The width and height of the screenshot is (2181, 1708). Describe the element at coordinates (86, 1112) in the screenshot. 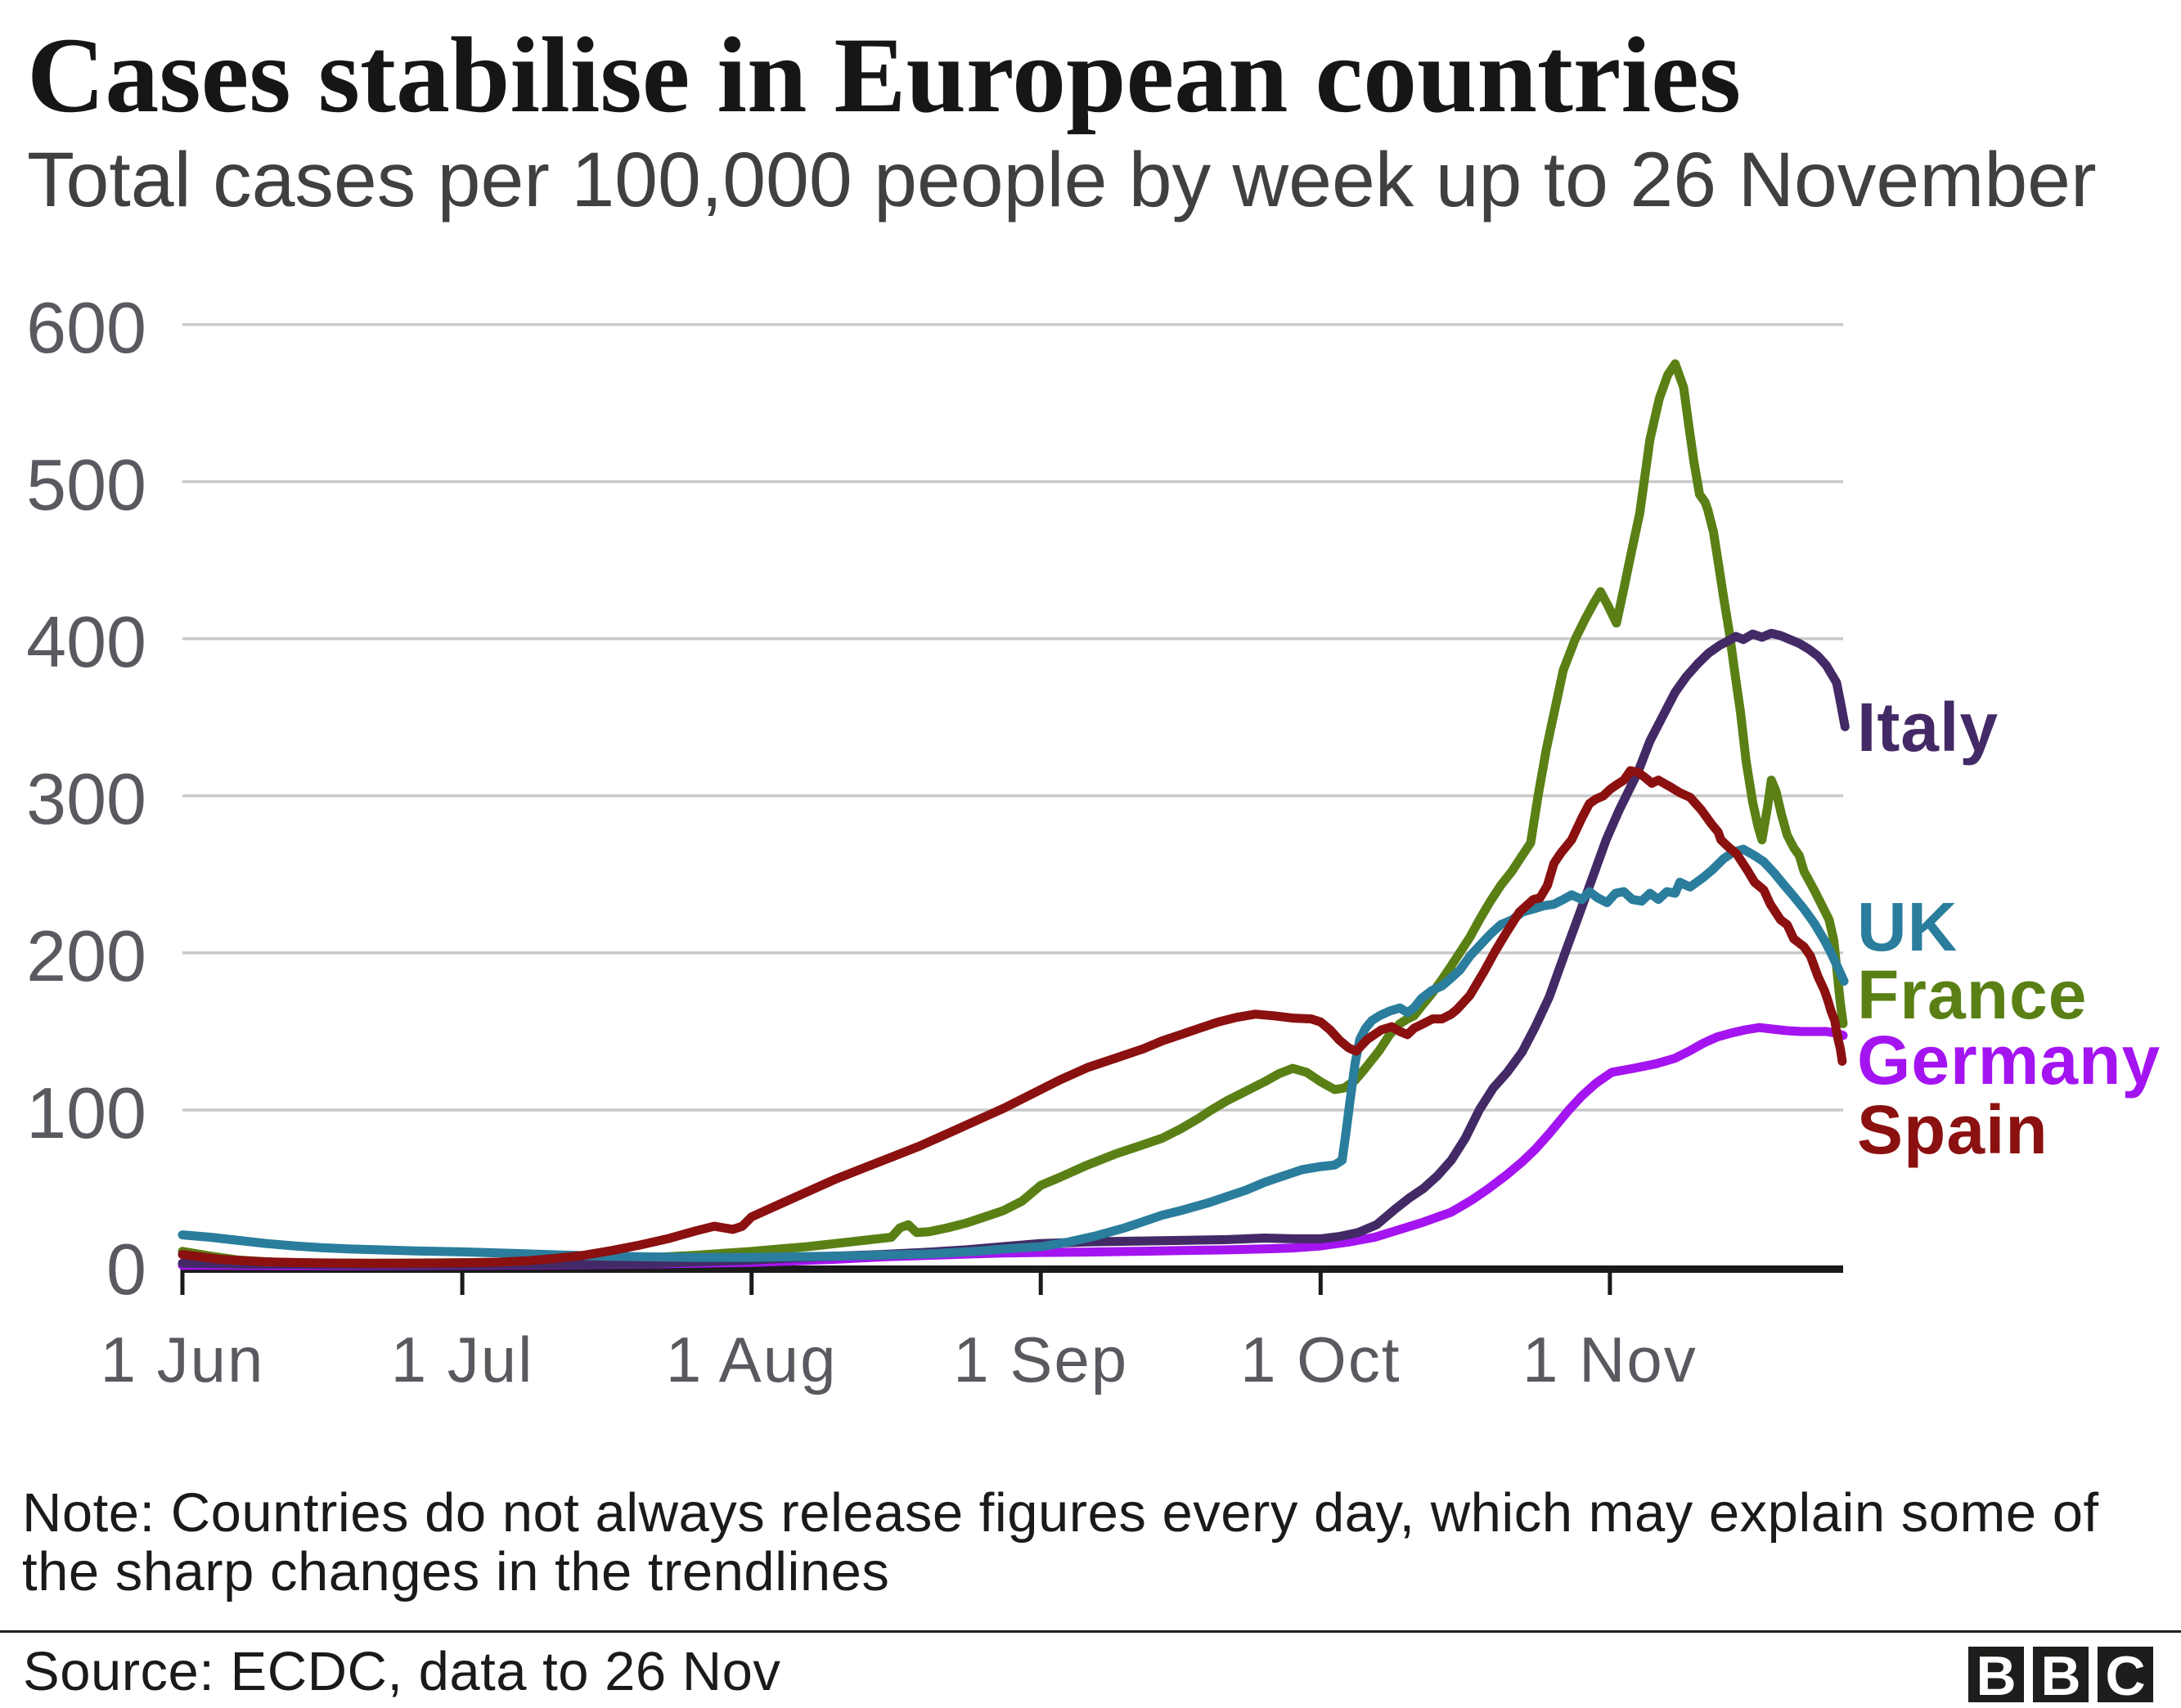

I see `svg-text: 100` at that location.